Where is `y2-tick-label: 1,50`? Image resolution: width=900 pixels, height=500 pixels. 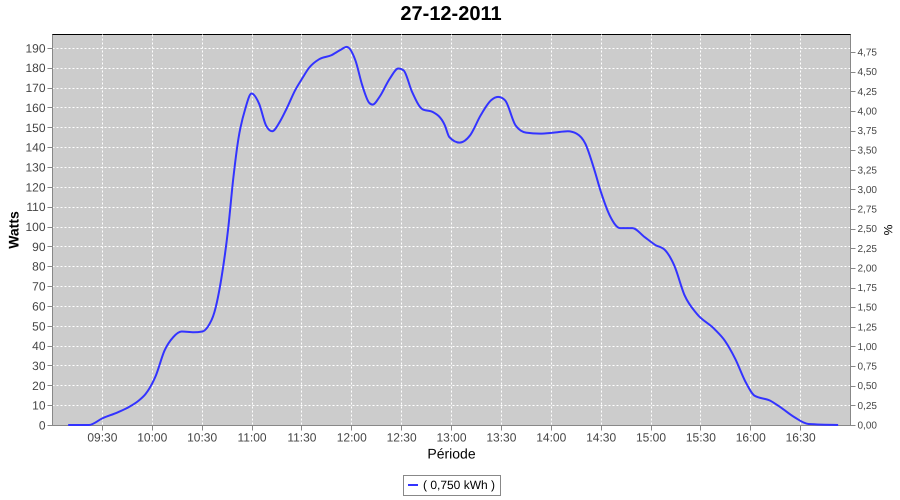
y2-tick-label: 1,50 is located at coordinates (868, 308).